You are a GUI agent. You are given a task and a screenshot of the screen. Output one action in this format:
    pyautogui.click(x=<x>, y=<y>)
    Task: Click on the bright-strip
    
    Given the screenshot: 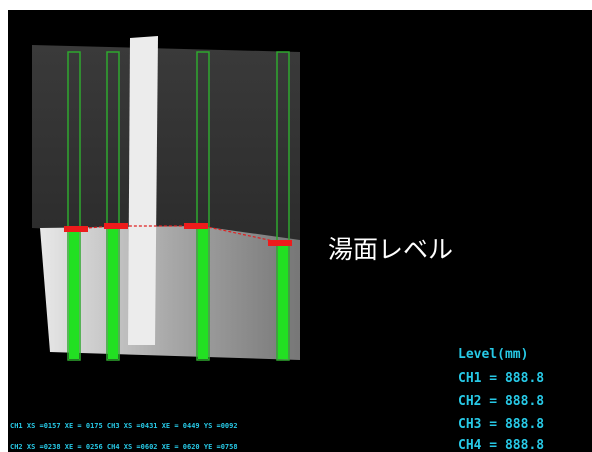 What is the action you would take?
    pyautogui.click(x=143, y=190)
    